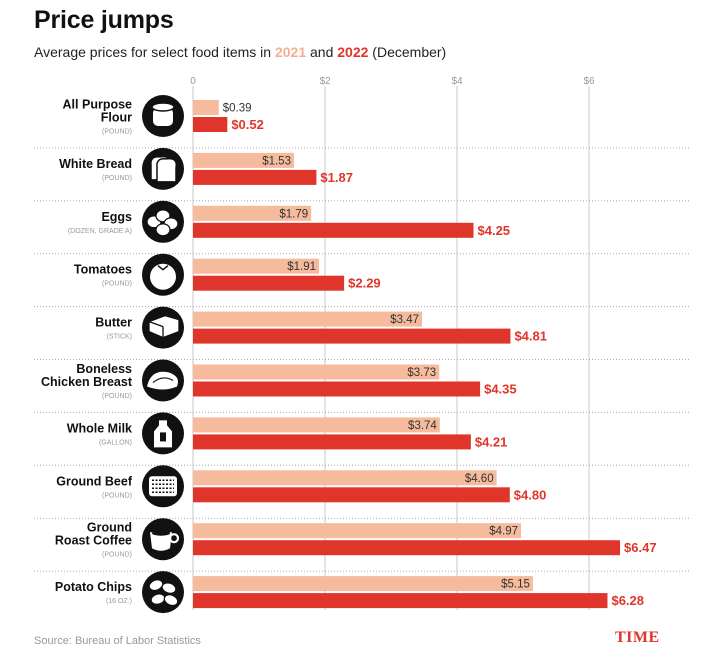 Image resolution: width=720 pixels, height=658 pixels. What do you see at coordinates (640, 547) in the screenshot?
I see `value-label-2022: $6.47` at bounding box center [640, 547].